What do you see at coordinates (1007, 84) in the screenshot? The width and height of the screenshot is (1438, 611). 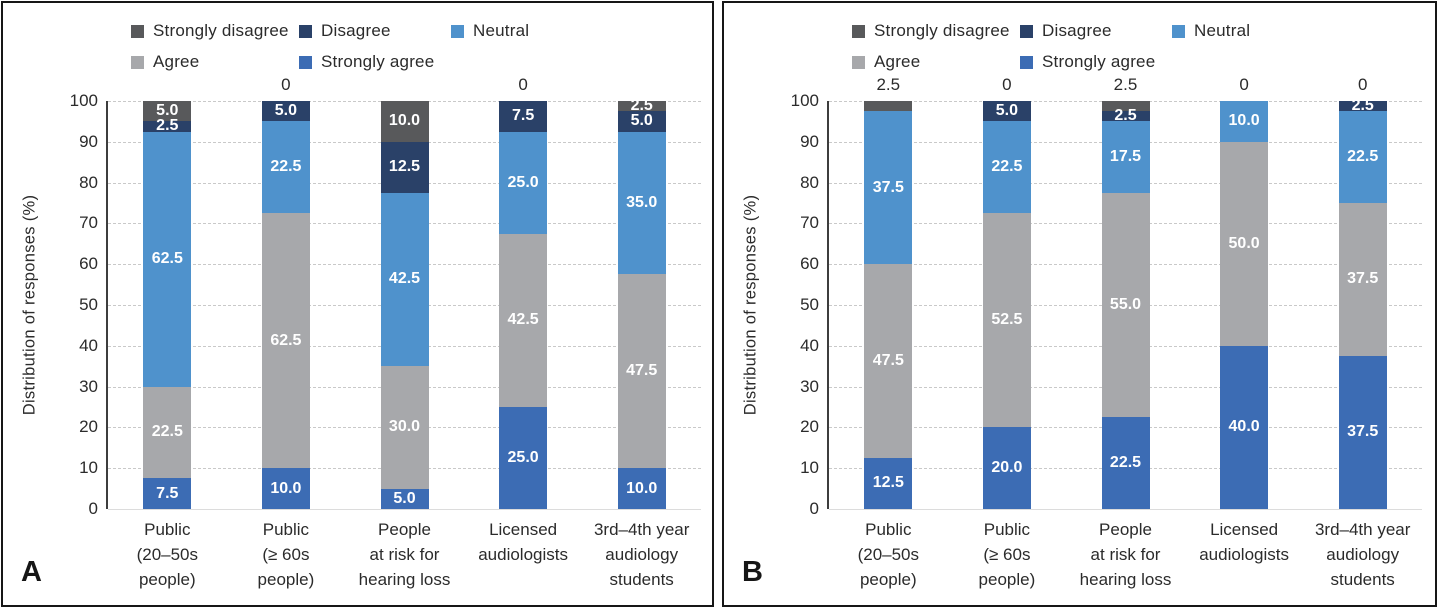 I see `above-bar-label: 0` at bounding box center [1007, 84].